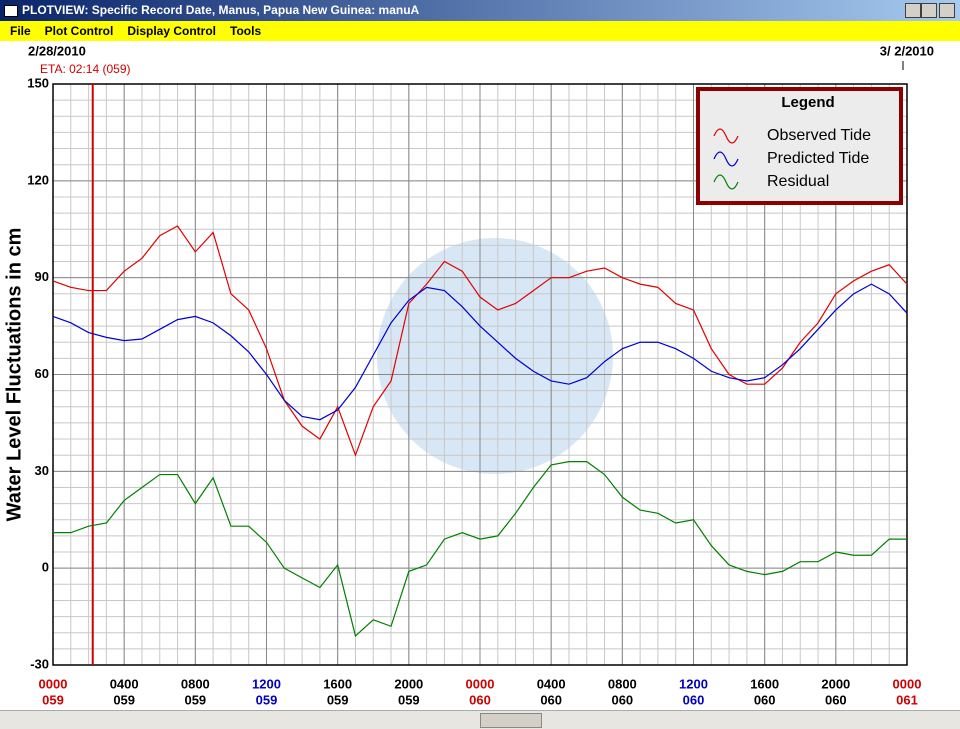  I want to click on menu-bar: File Plot Control Display Control Tools, so click(480, 31).